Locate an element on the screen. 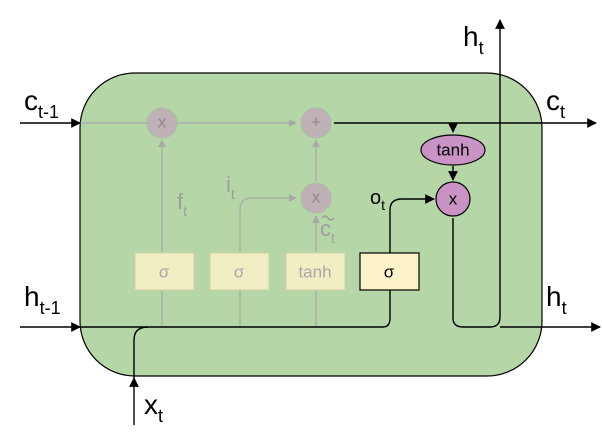 Image resolution: width=602 pixels, height=438 pixels. output-multiply-node: x is located at coordinates (453, 199).